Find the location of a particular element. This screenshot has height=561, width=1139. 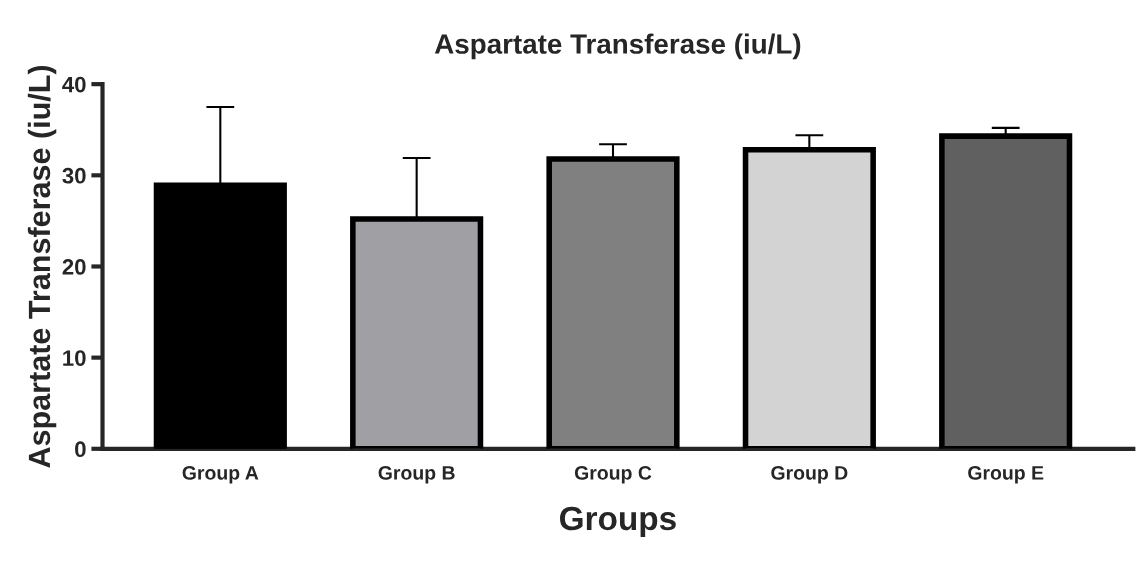

x-tick-label: Group B is located at coordinates (416, 474).